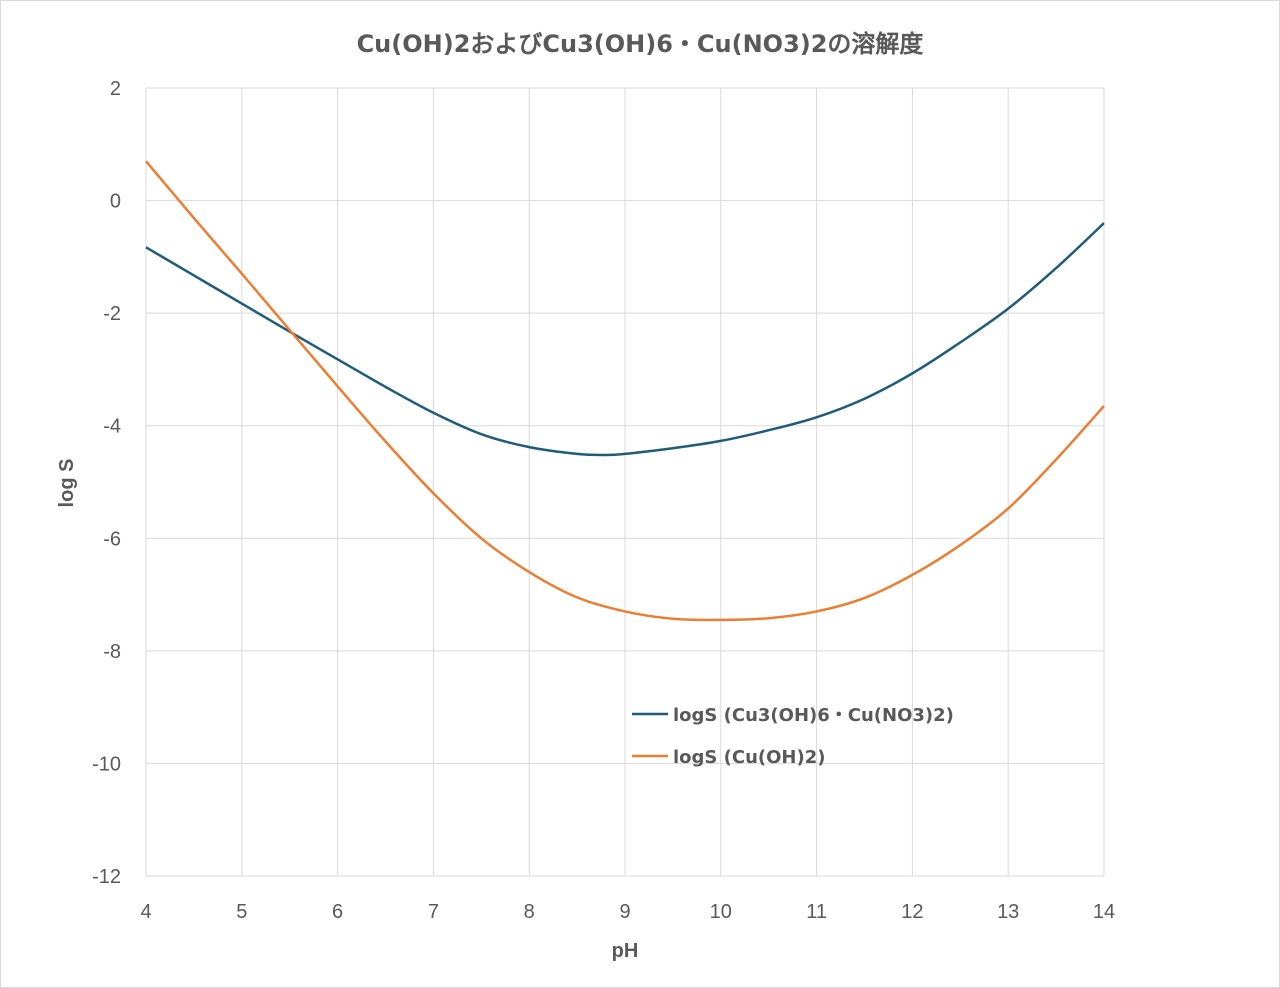  What do you see at coordinates (721, 912) in the screenshot?
I see `x-tick-label: 10` at bounding box center [721, 912].